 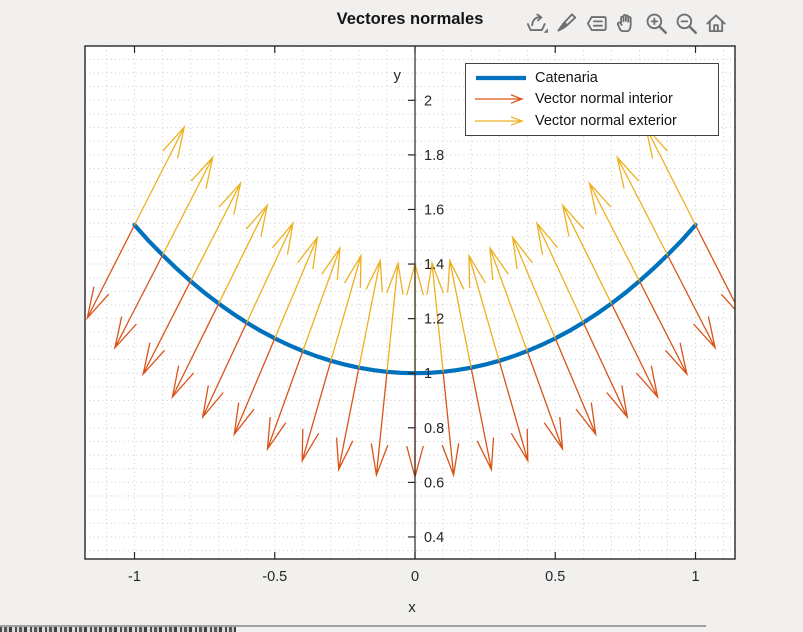 What do you see at coordinates (434, 429) in the screenshot?
I see `y-tick-label: 0.8` at bounding box center [434, 429].